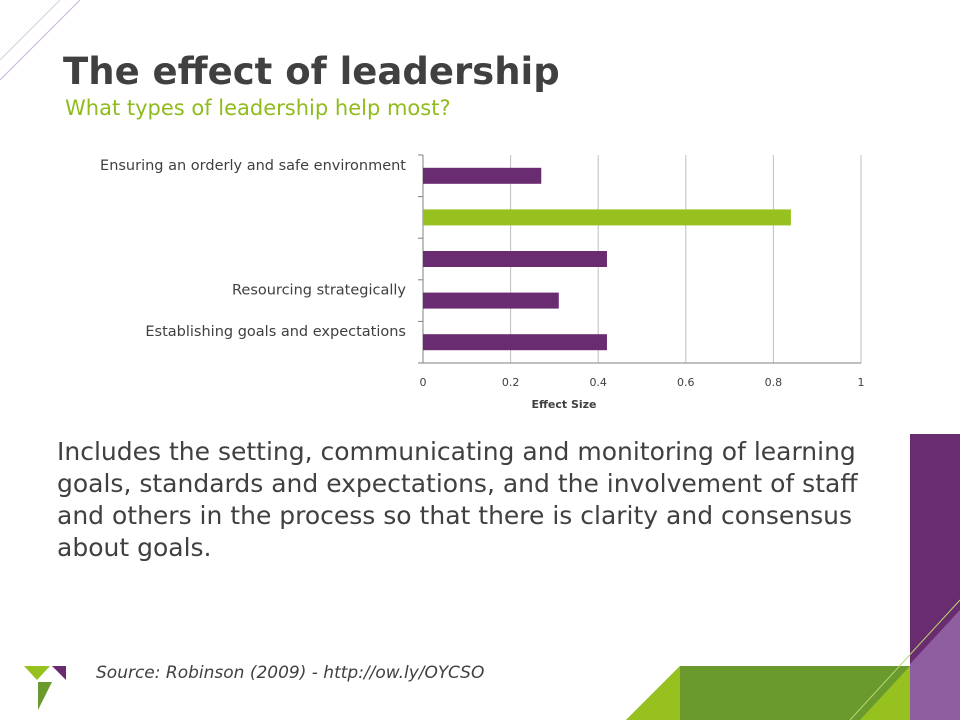 The height and width of the screenshot is (720, 960). I want to click on slide-title: The effect of leadership, so click(311, 71).